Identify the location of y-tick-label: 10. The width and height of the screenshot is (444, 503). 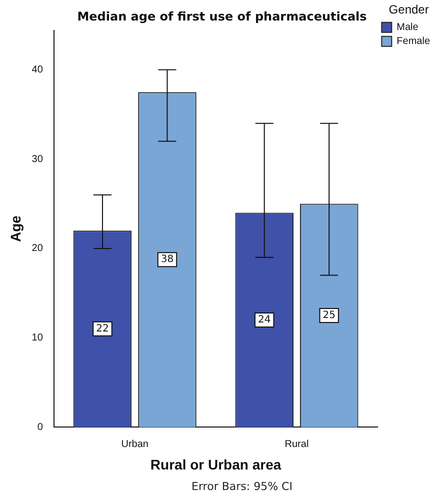
(38, 338).